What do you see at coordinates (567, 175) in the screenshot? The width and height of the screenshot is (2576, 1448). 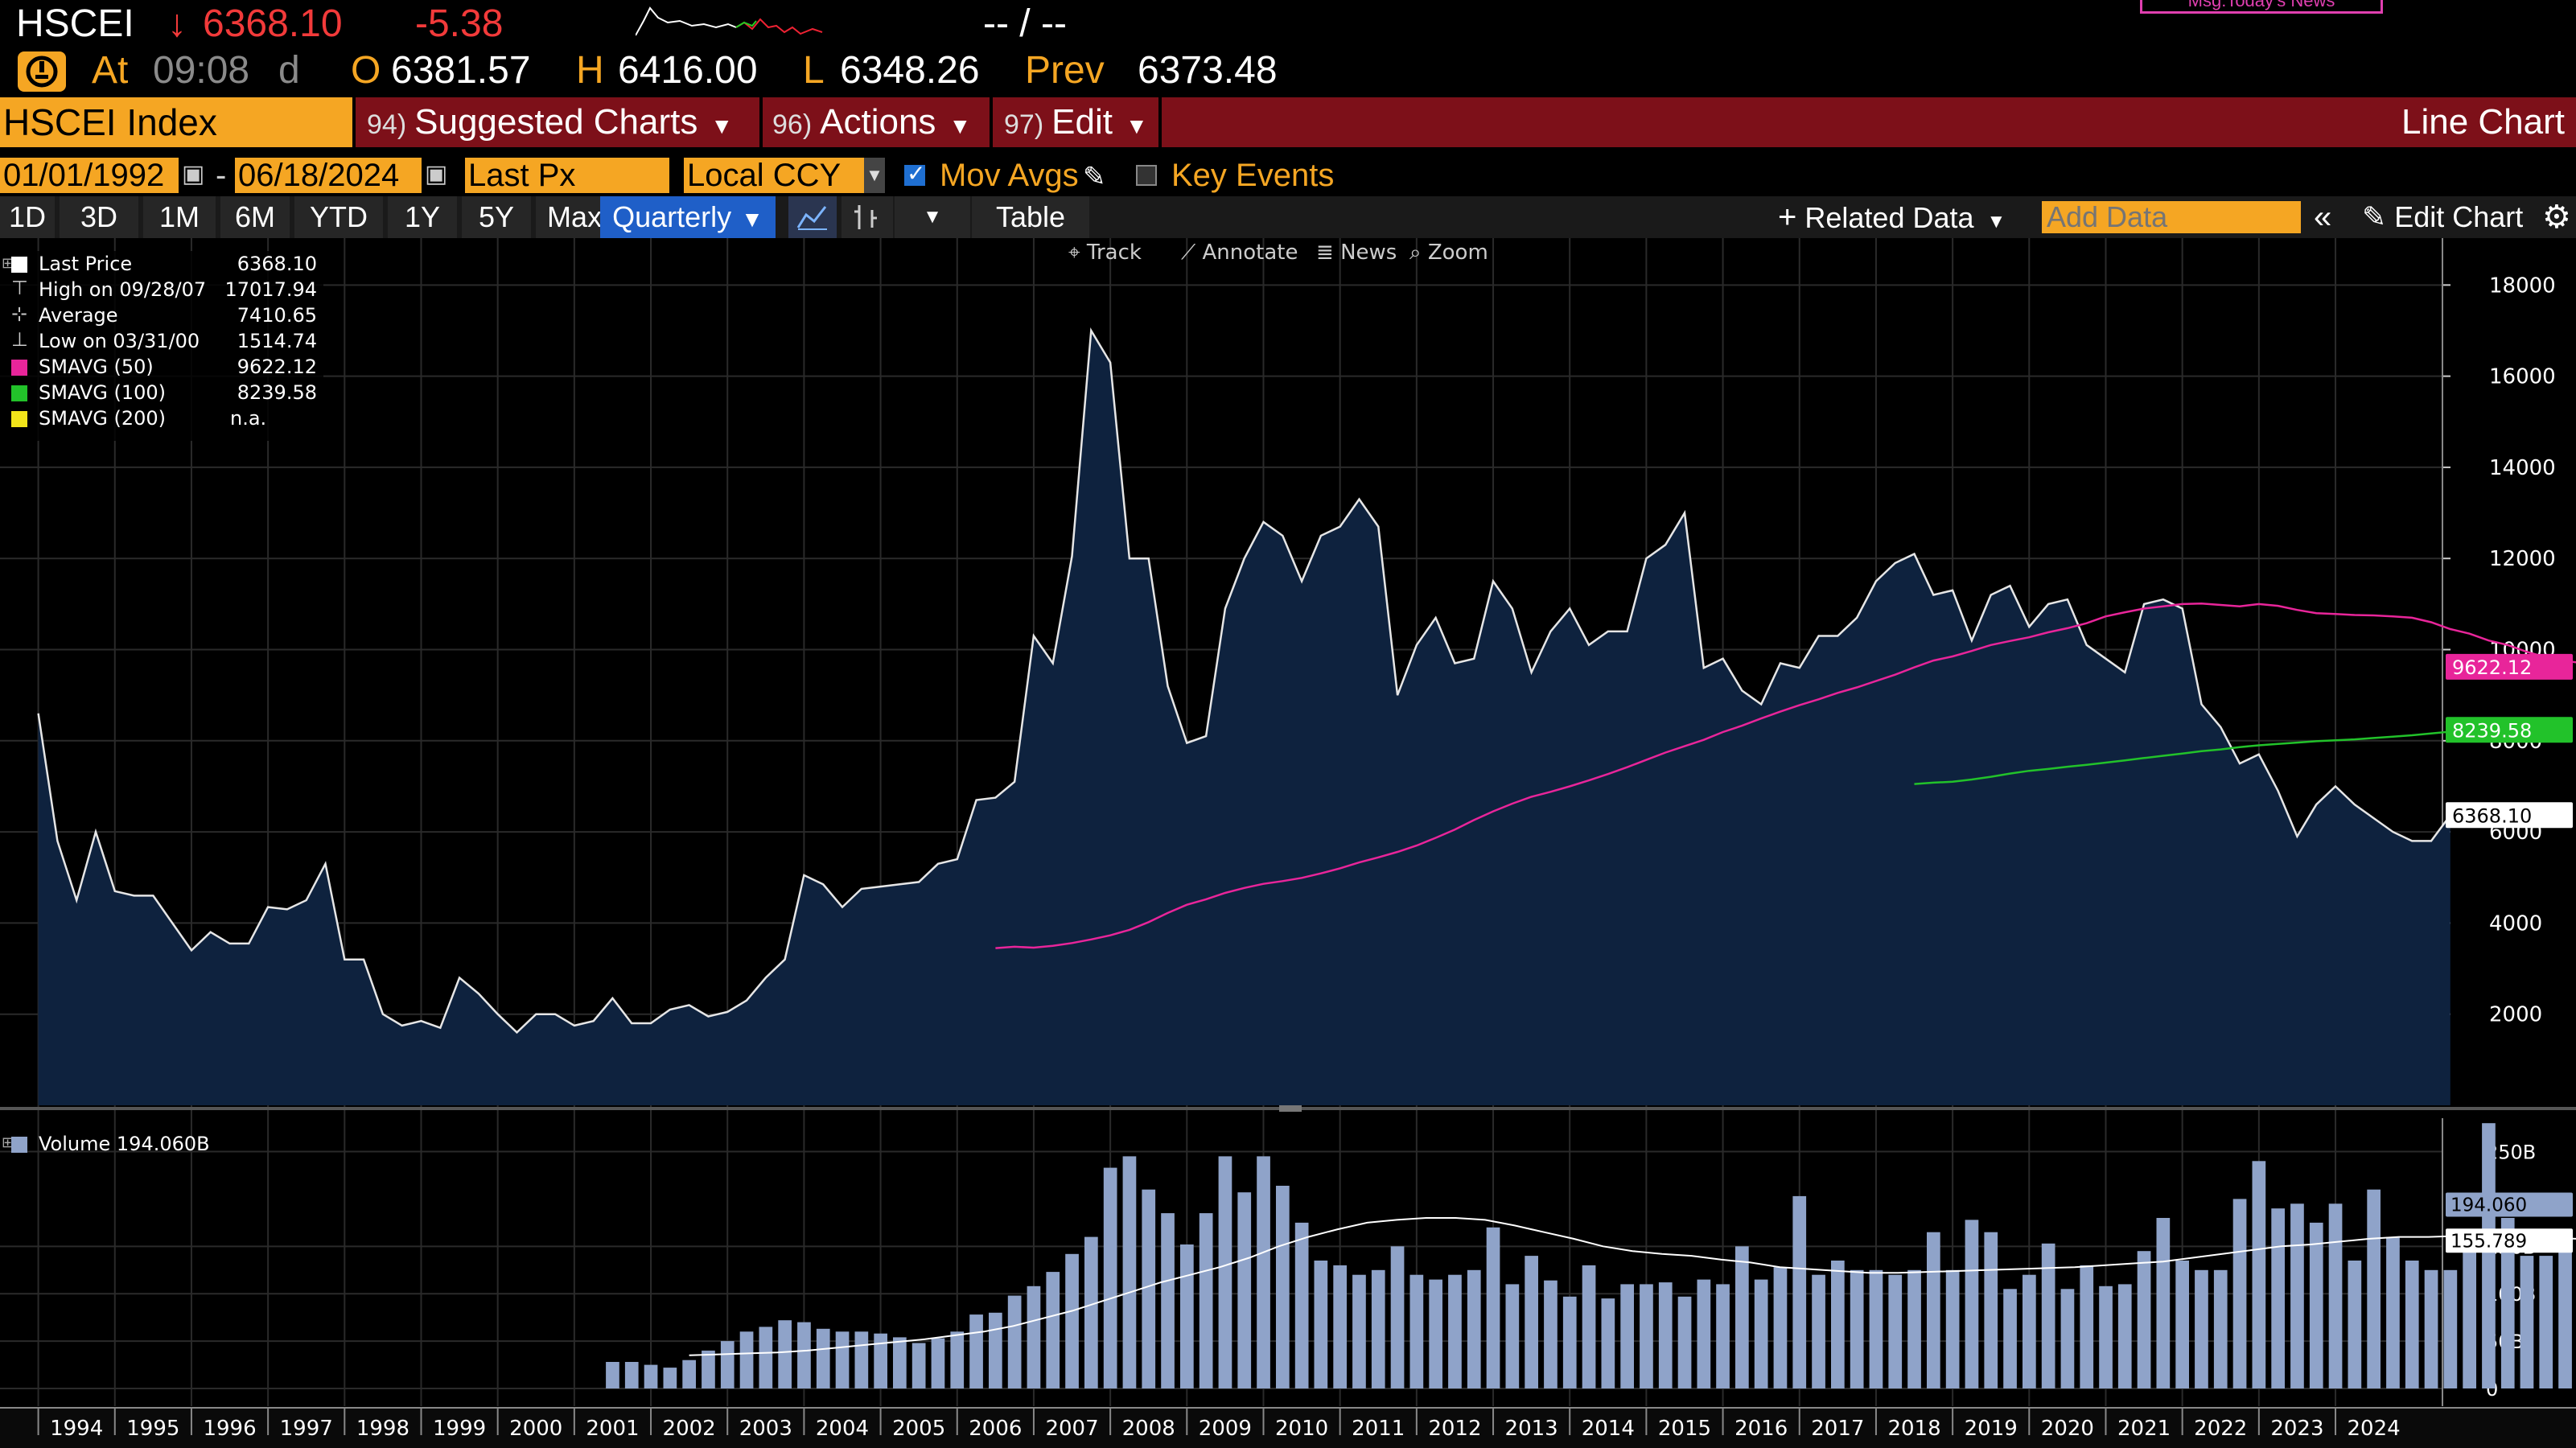 I see `field-select: Last Px` at bounding box center [567, 175].